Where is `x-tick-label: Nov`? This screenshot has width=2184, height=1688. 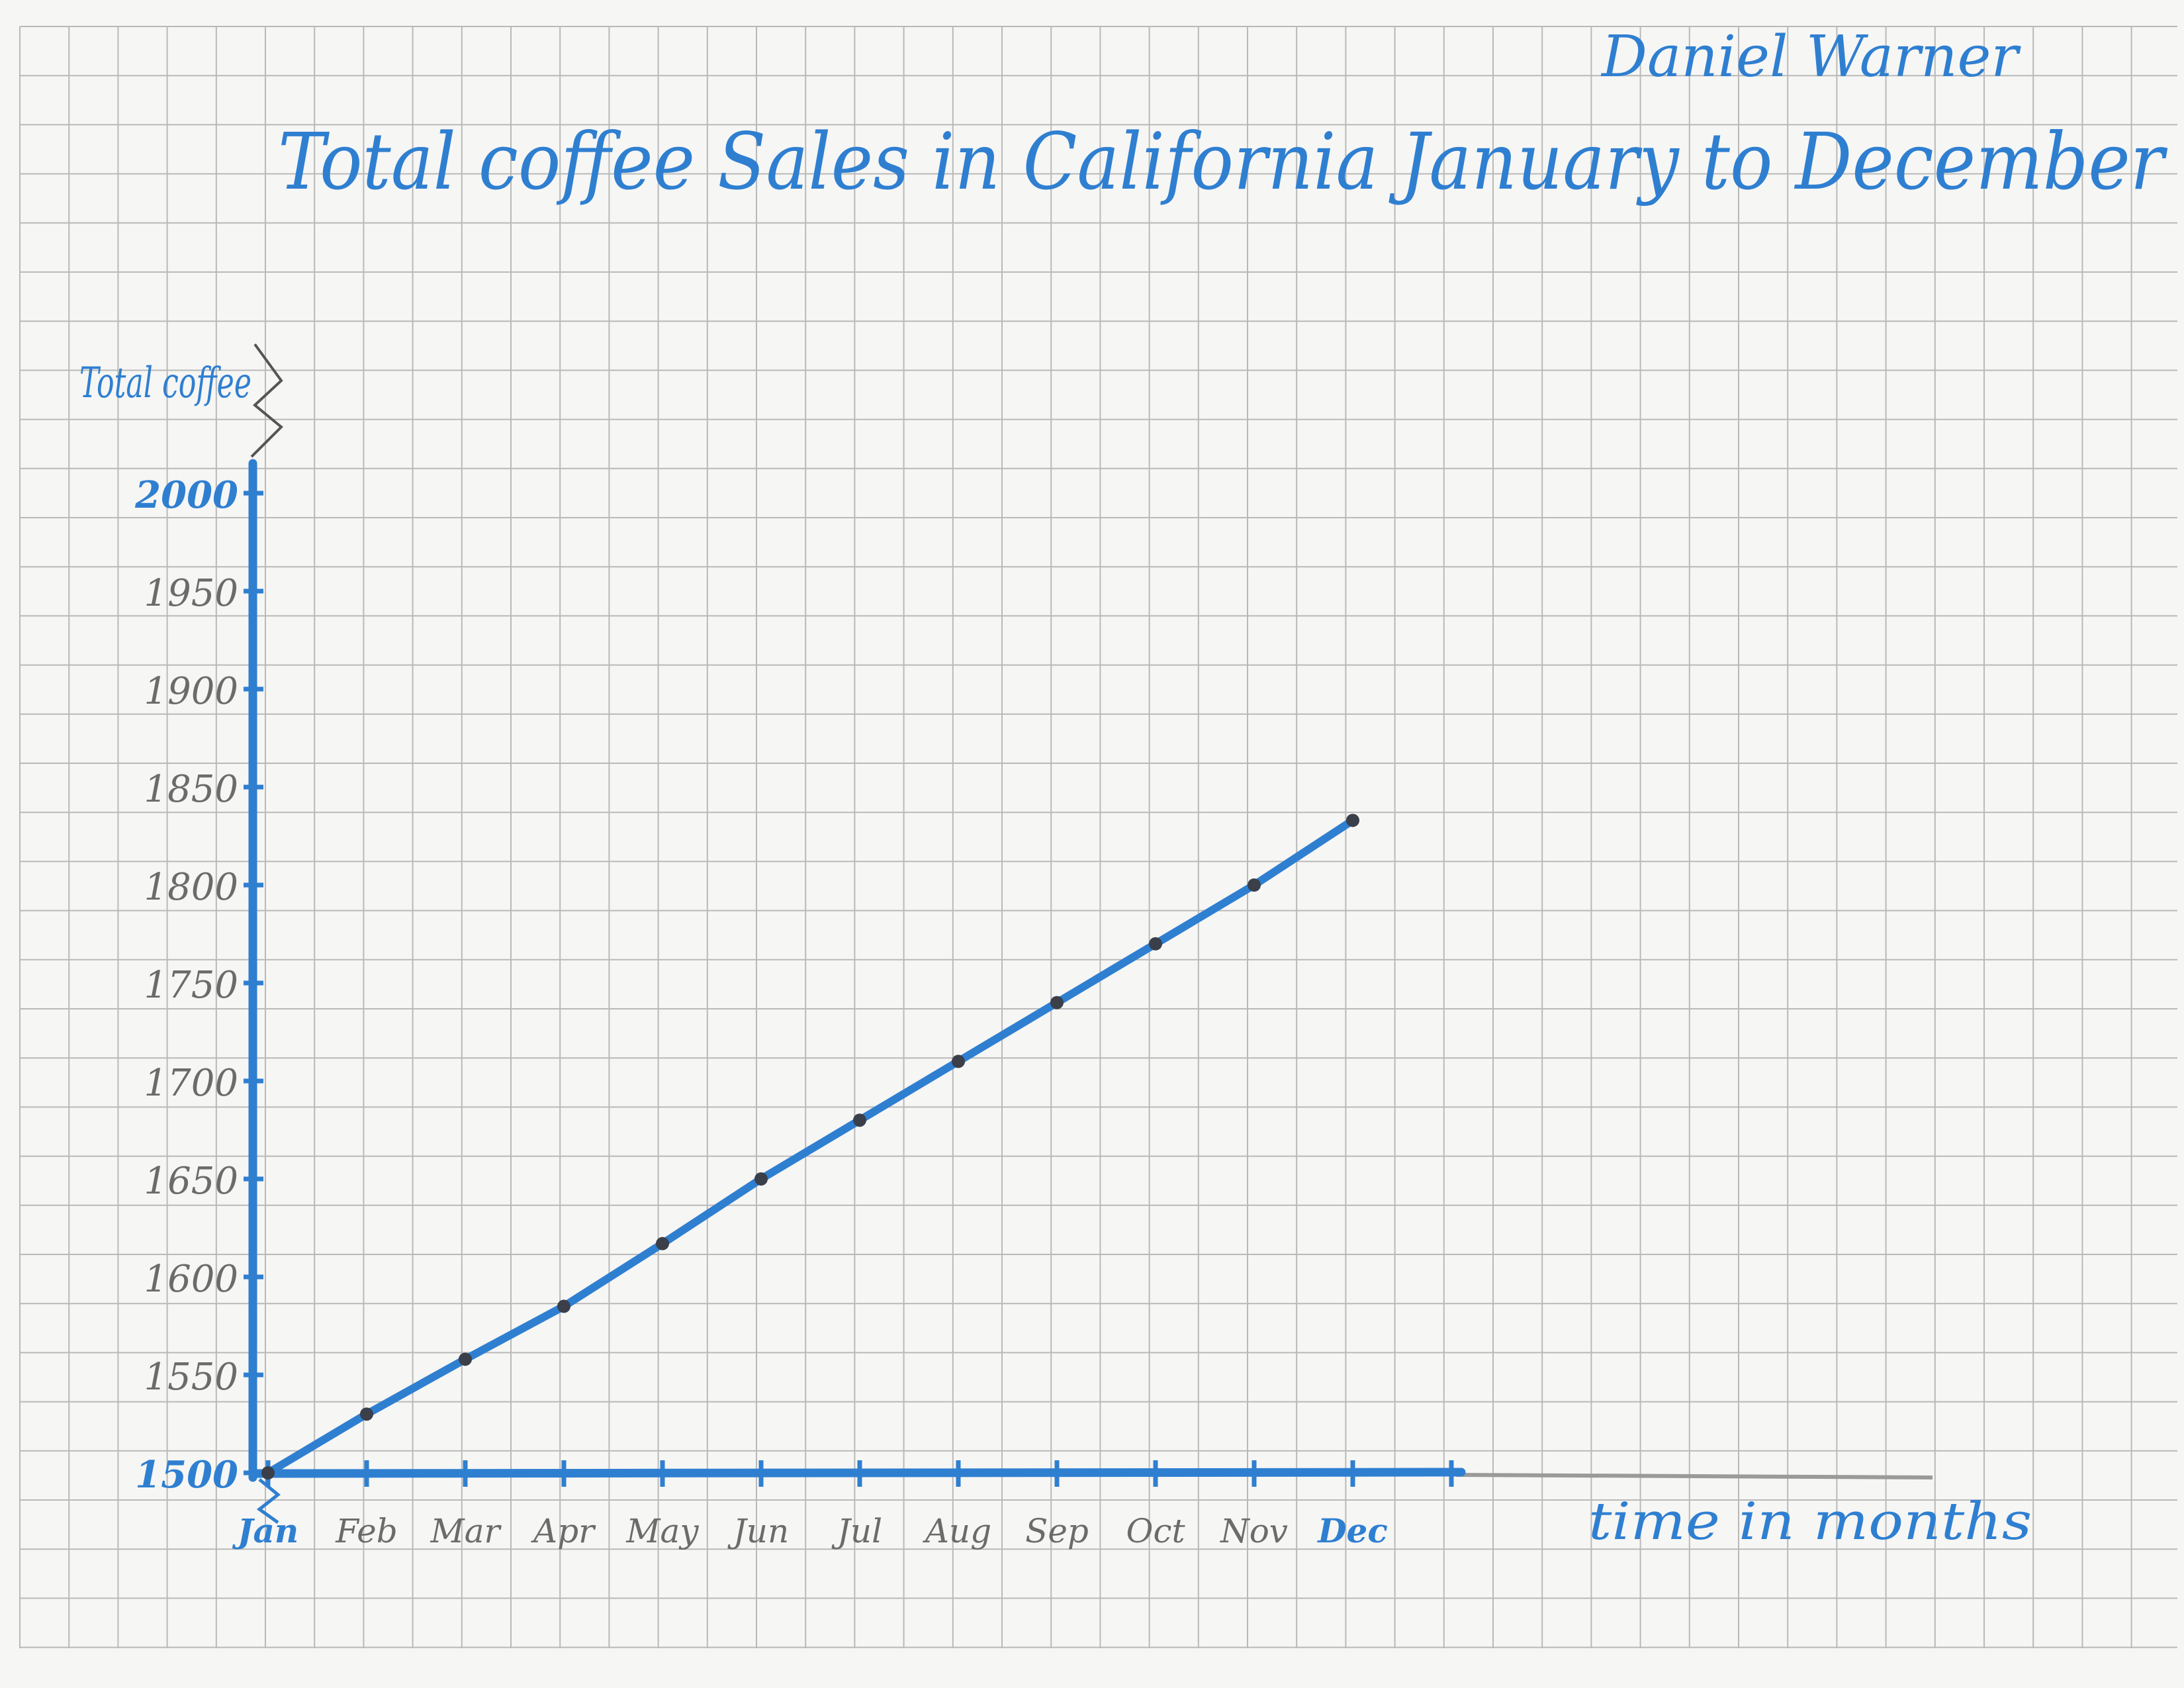 x-tick-label: Nov is located at coordinates (1254, 1531).